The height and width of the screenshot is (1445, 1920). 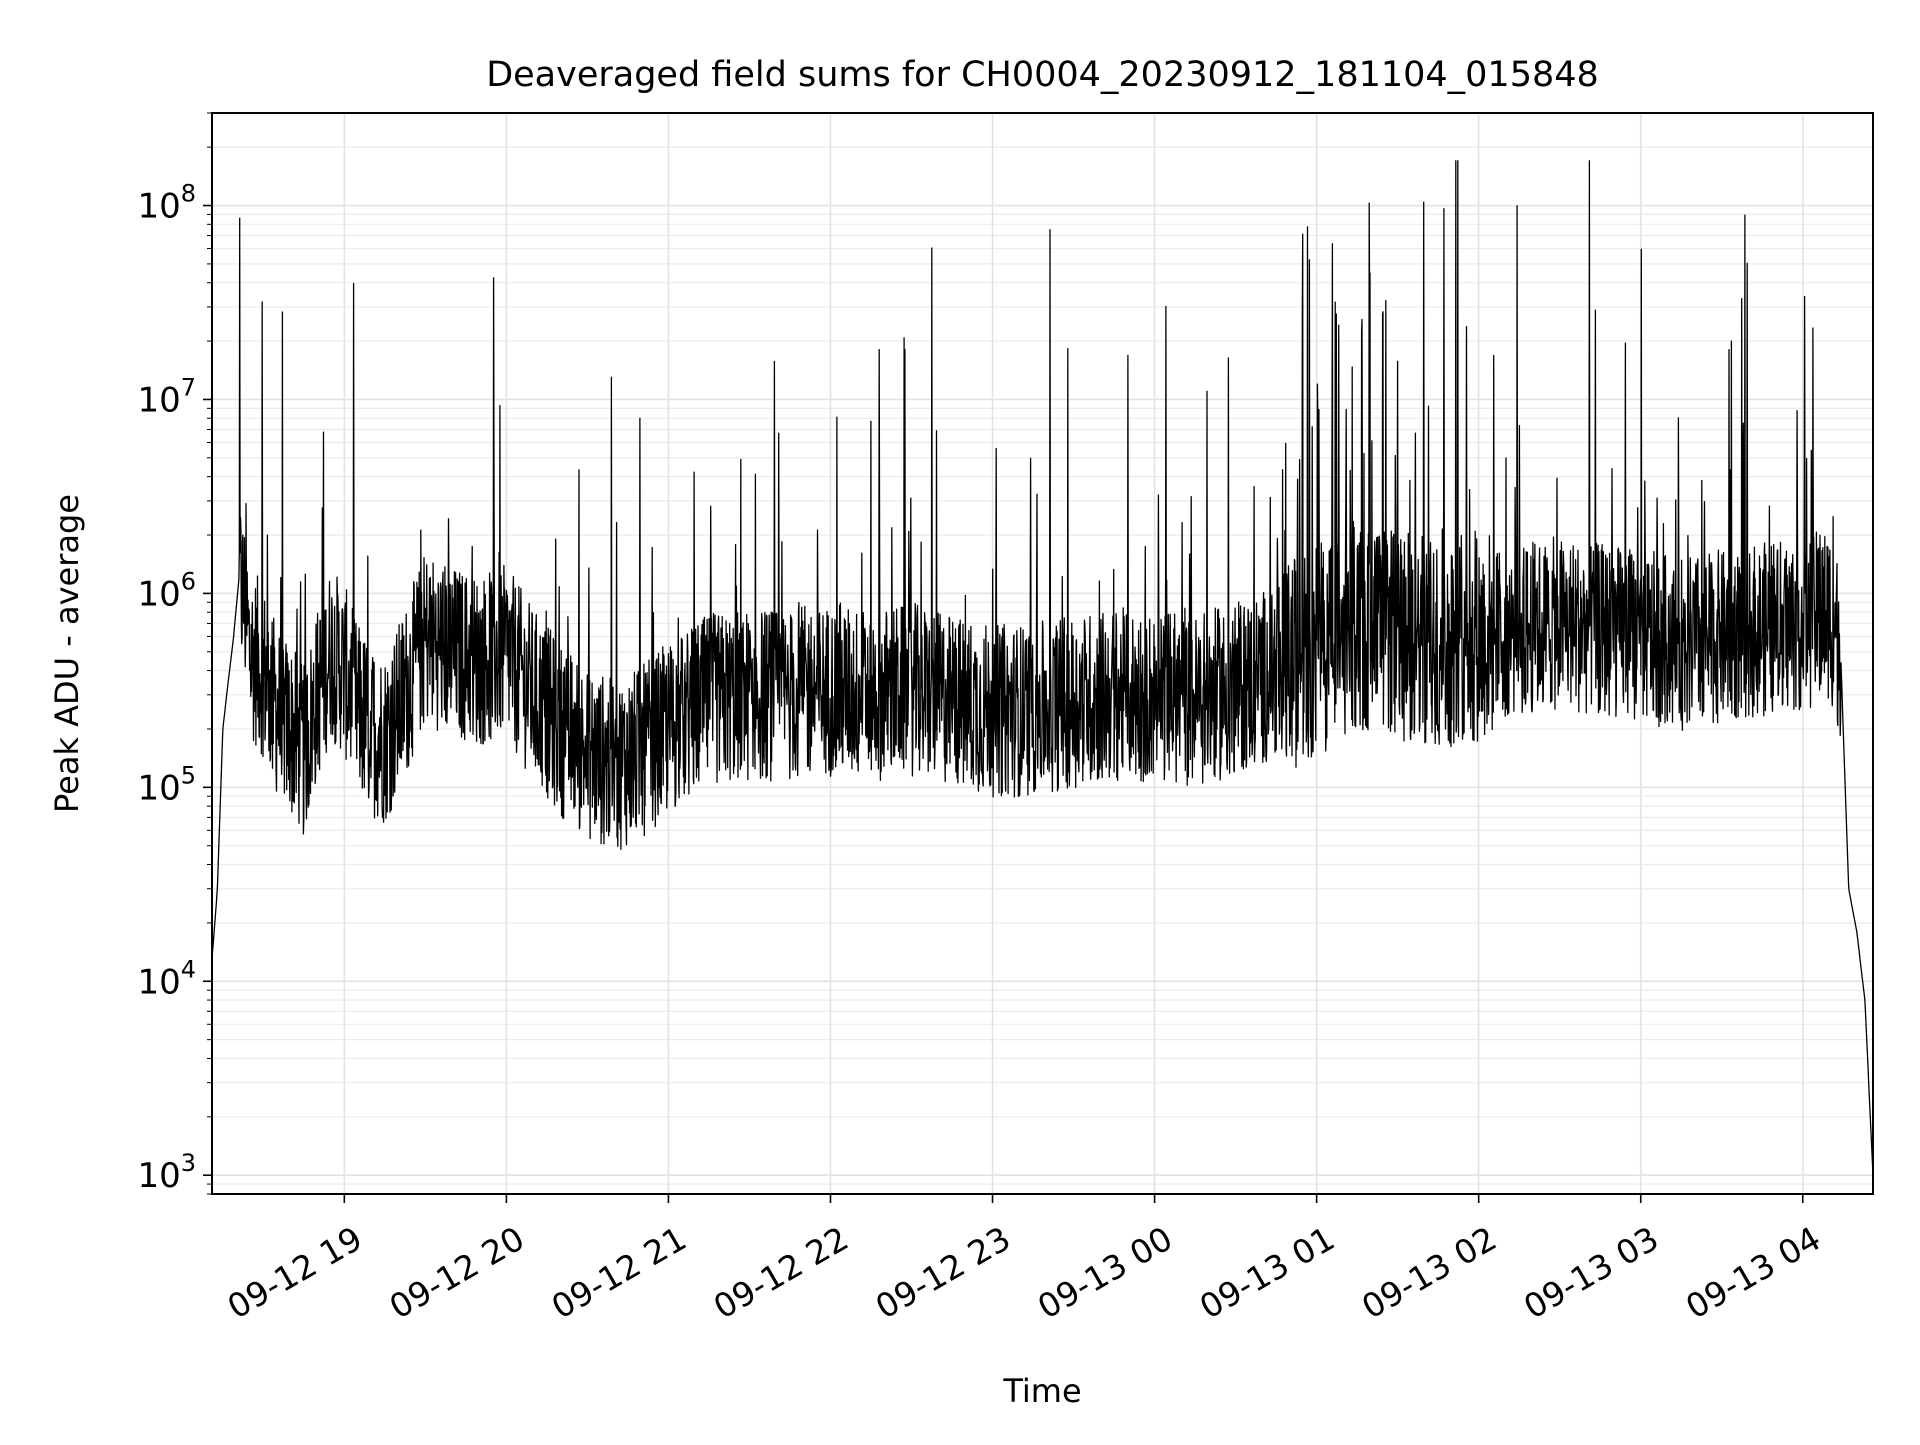 I want to click on y-tick-label: 10⁷, so click(x=166, y=396).